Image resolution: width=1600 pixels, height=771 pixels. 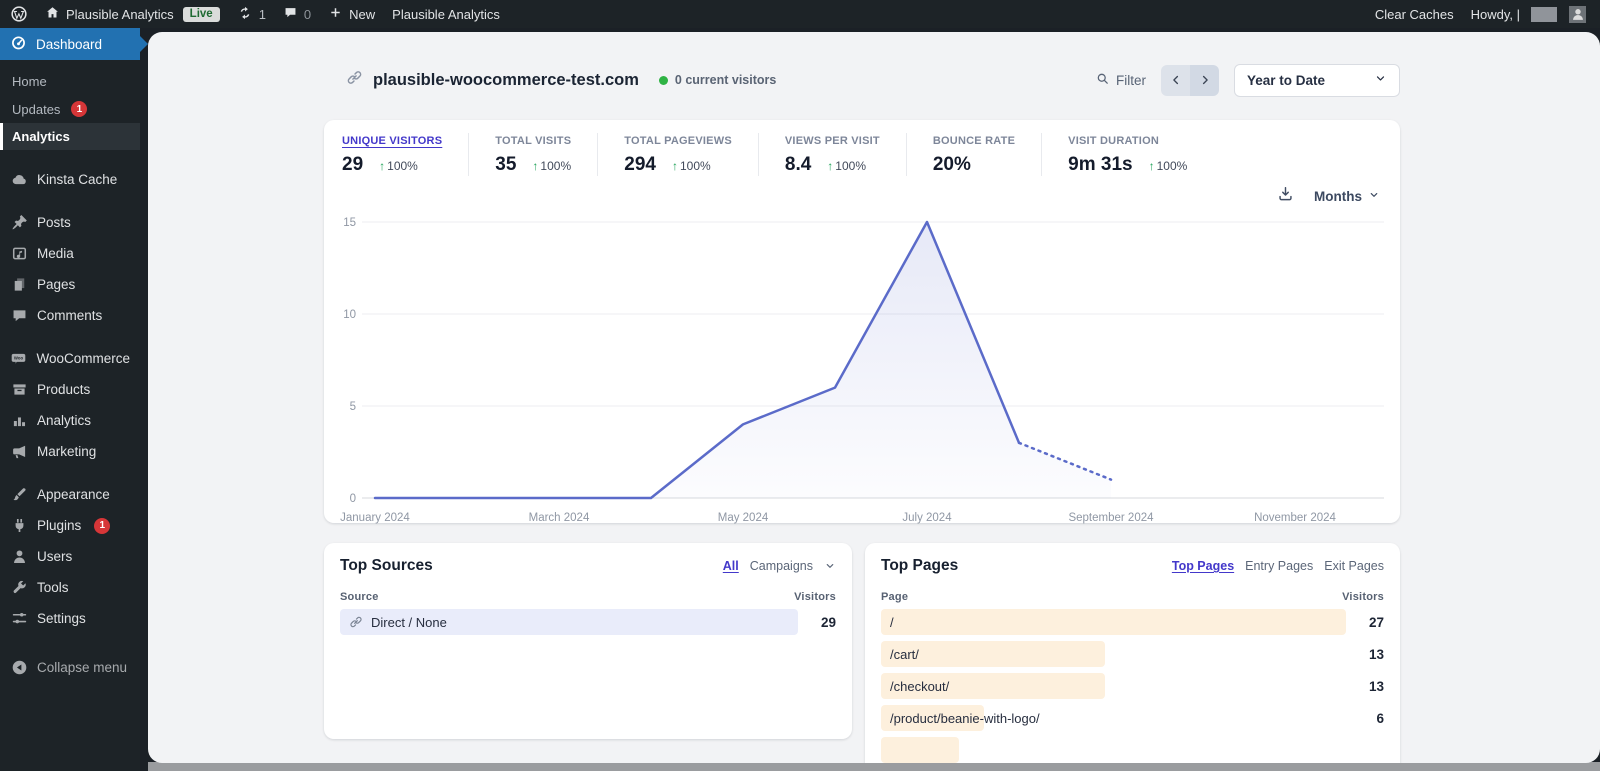 I want to click on comment-bubble-icon, so click(x=290, y=14).